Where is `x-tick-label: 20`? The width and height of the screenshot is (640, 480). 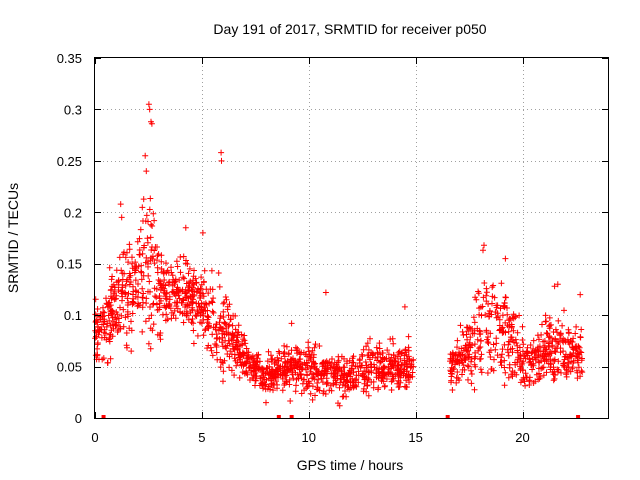
x-tick-label: 20 is located at coordinates (522, 437).